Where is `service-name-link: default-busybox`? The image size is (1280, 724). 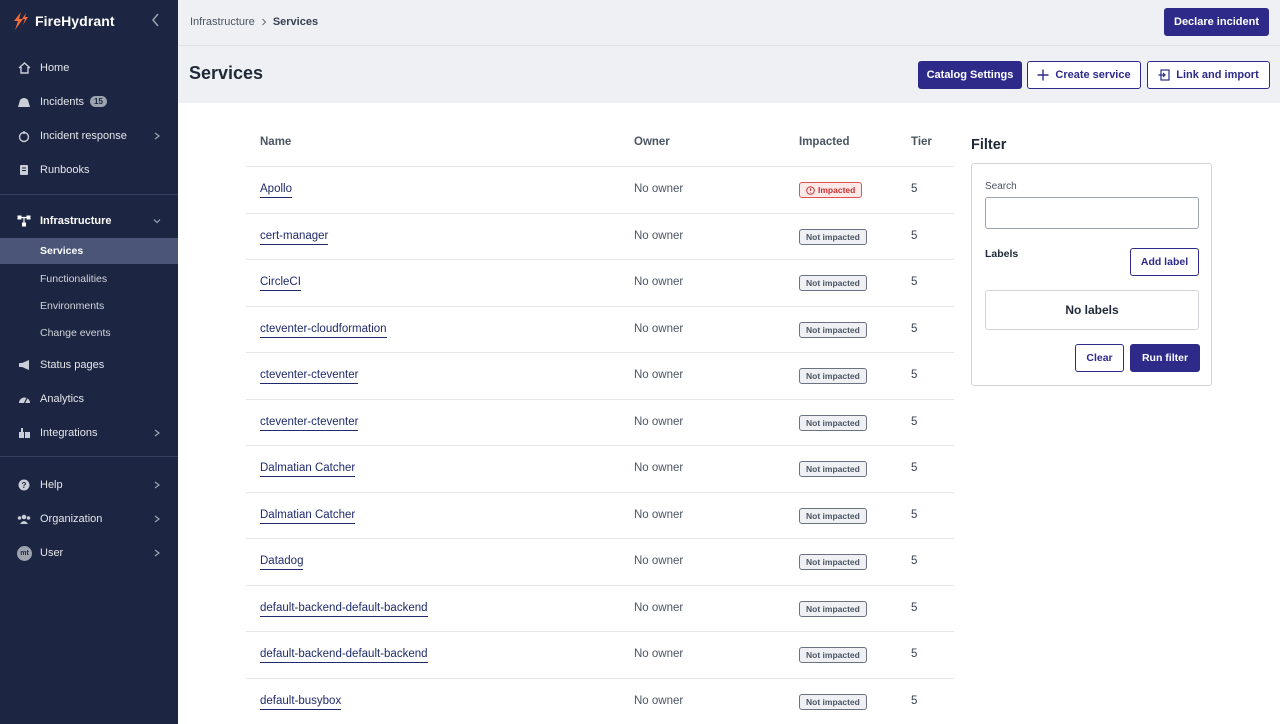 service-name-link: default-busybox is located at coordinates (301, 702).